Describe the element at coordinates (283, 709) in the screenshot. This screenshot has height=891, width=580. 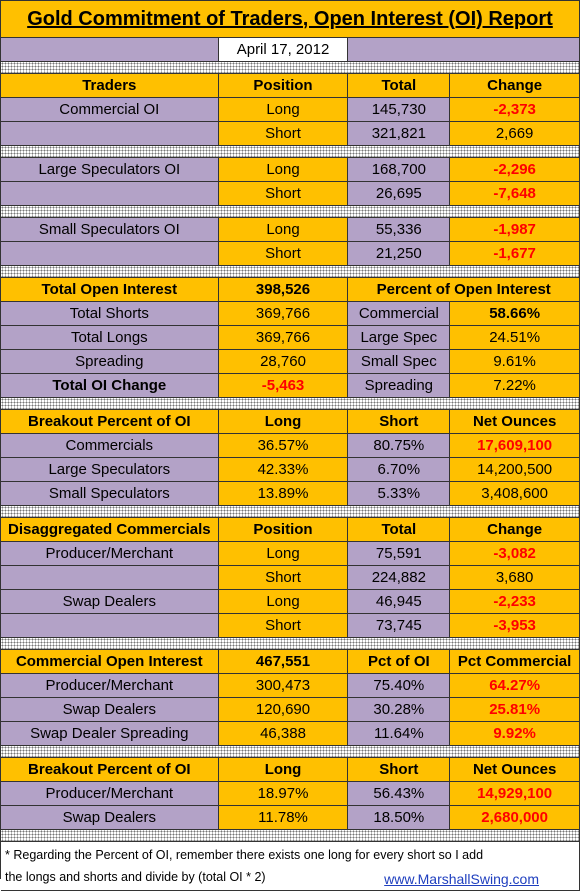
I see `table-cell: 120,690` at that location.